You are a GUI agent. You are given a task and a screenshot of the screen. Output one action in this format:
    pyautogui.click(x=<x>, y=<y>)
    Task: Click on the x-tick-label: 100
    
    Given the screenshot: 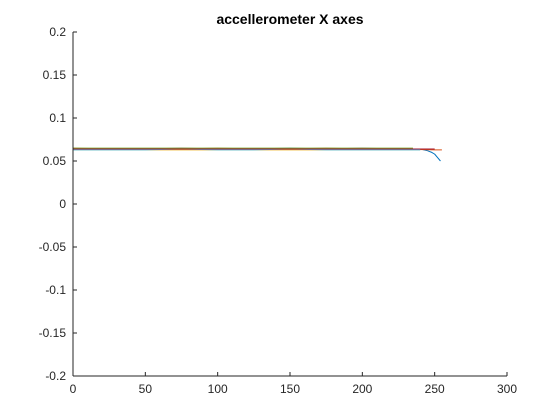 What is the action you would take?
    pyautogui.click(x=218, y=389)
    